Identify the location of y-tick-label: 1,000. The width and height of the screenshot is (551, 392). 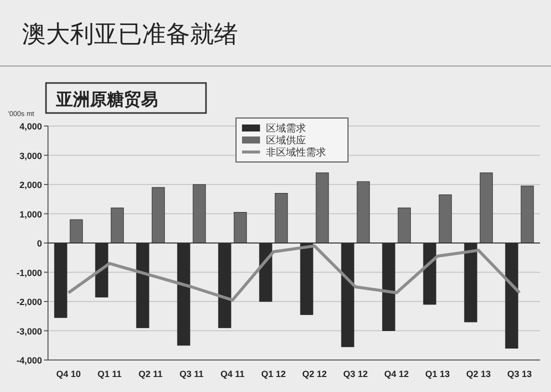
(30, 214).